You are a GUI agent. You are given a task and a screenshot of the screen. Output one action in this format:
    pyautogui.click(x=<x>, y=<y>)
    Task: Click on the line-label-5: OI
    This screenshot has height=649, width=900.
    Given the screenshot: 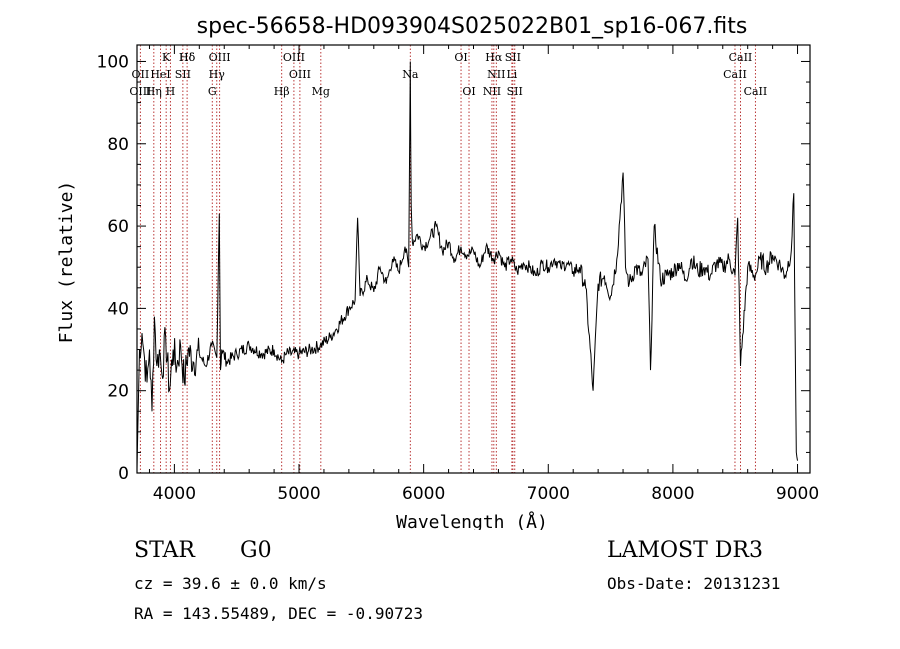 What is the action you would take?
    pyautogui.click(x=460, y=57)
    